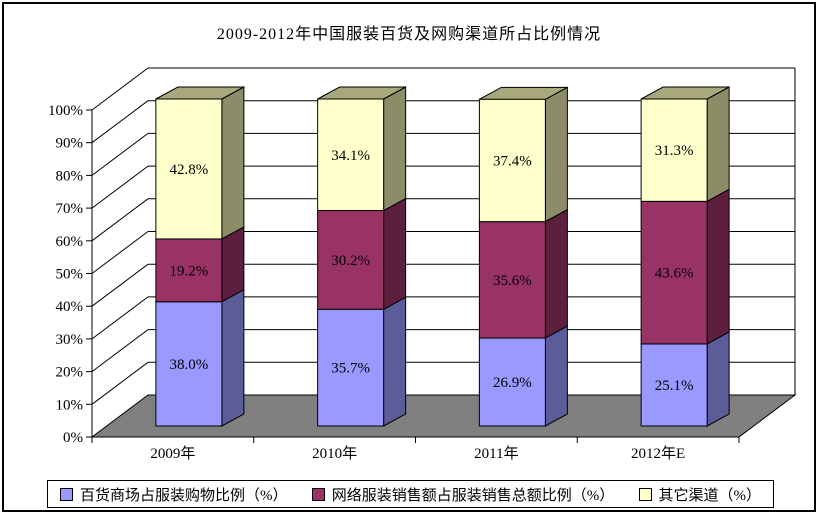 The image size is (818, 514). What do you see at coordinates (70, 307) in the screenshot?
I see `y-axis-label: 40%` at bounding box center [70, 307].